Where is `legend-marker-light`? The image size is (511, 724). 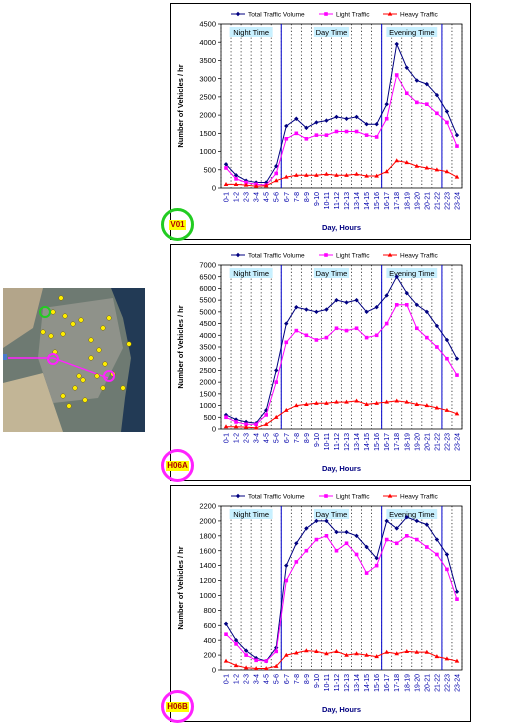
legend-marker-light is located at coordinates (326, 496).